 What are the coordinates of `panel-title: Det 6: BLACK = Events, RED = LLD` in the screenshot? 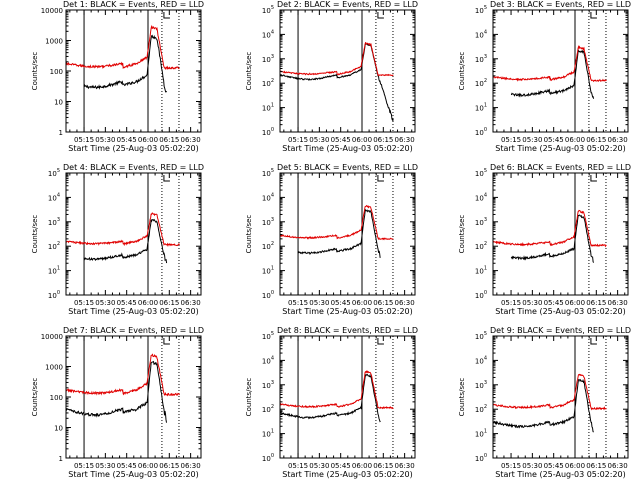 It's located at (560, 167).